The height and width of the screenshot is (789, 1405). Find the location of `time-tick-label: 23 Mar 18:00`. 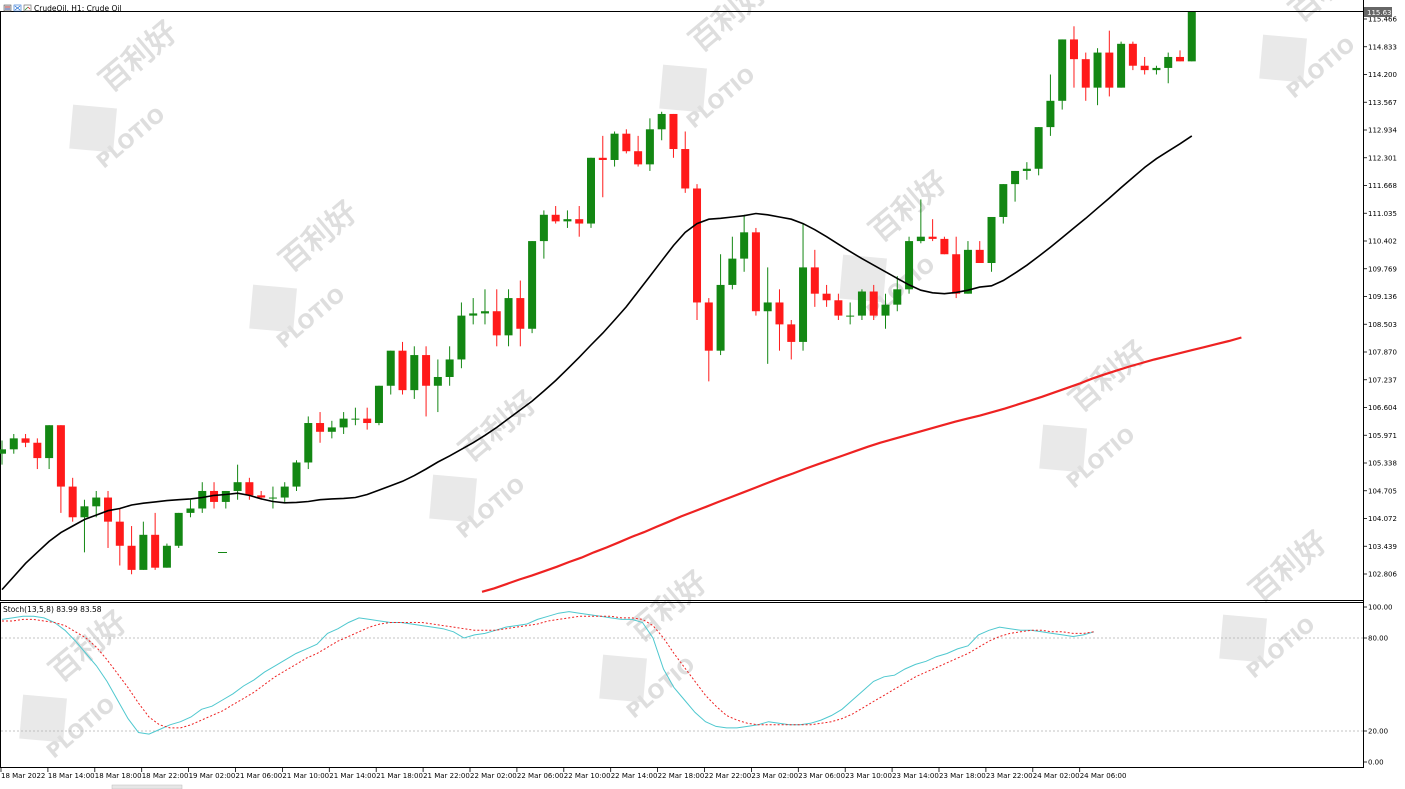

time-tick-label: 23 Mar 18:00 is located at coordinates (962, 776).